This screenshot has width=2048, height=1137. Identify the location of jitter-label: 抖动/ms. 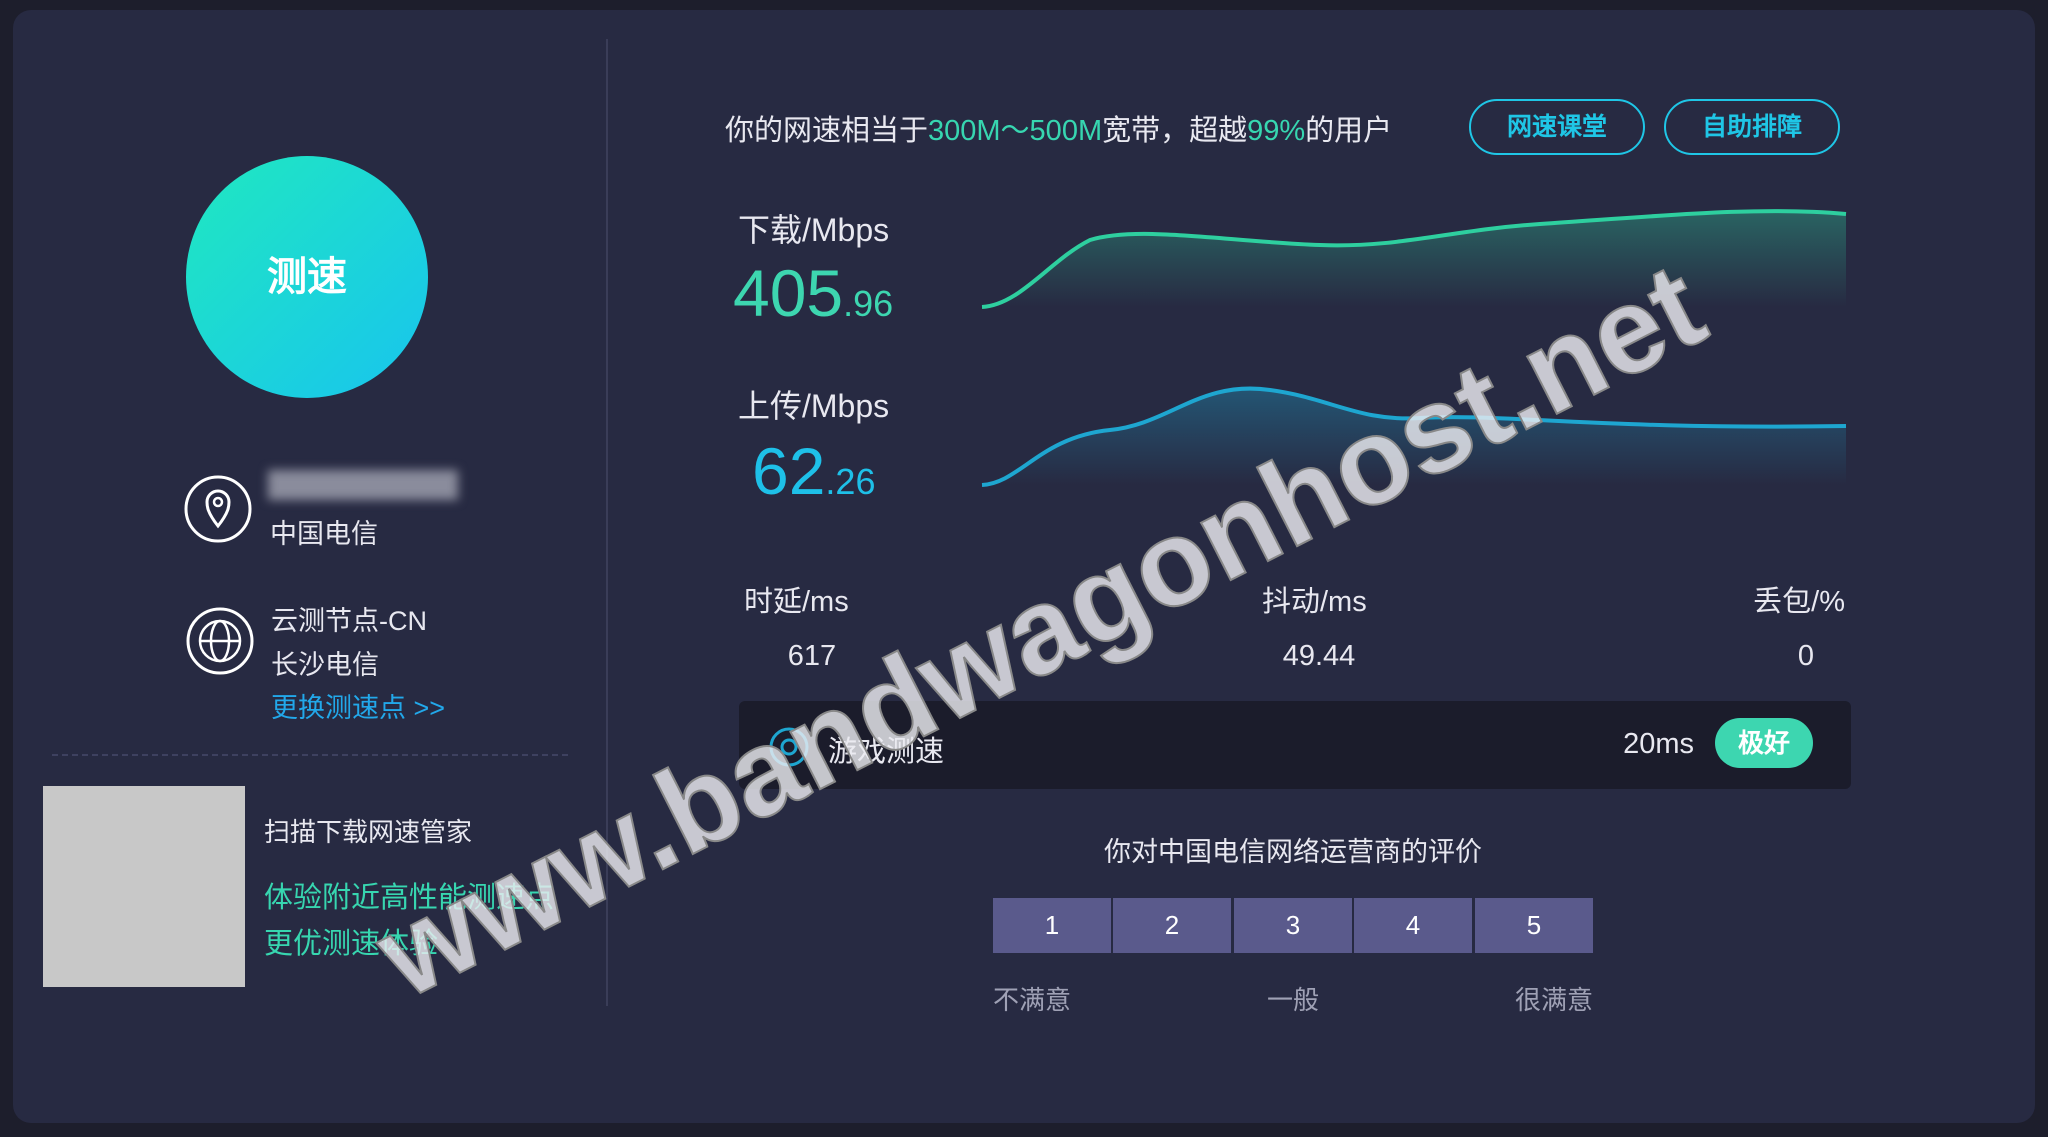
(1314, 602).